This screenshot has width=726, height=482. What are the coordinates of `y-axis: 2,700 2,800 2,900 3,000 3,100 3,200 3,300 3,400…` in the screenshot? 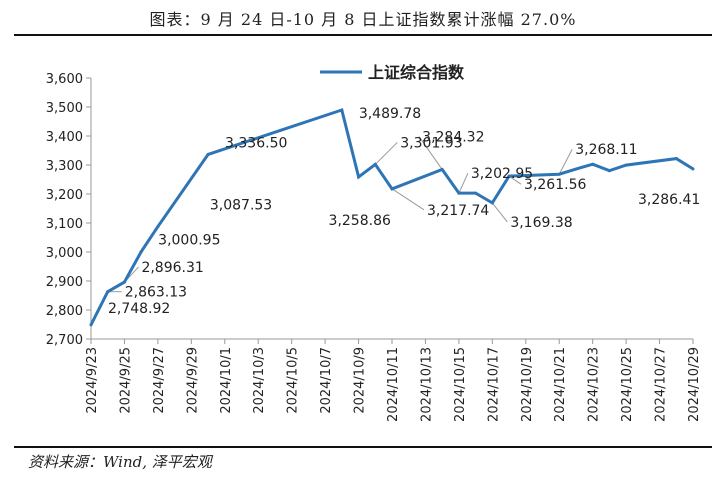 It's located at (69, 210).